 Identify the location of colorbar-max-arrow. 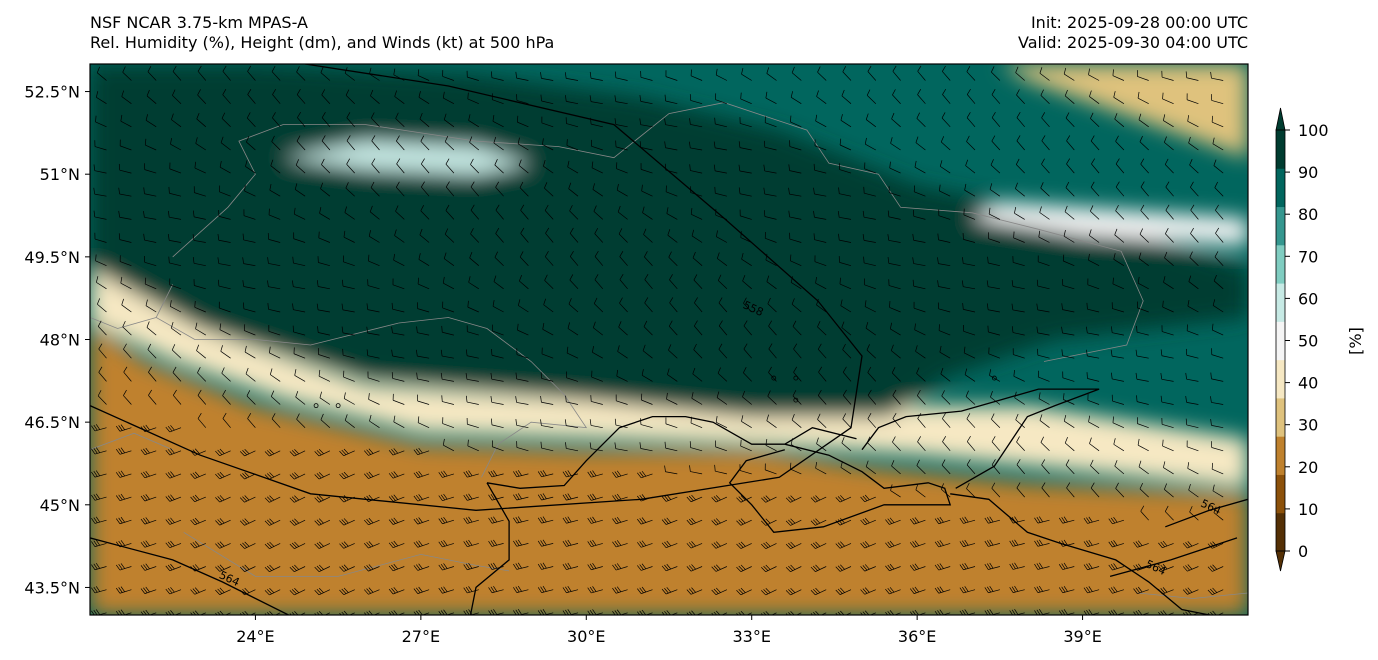
(1280, 119).